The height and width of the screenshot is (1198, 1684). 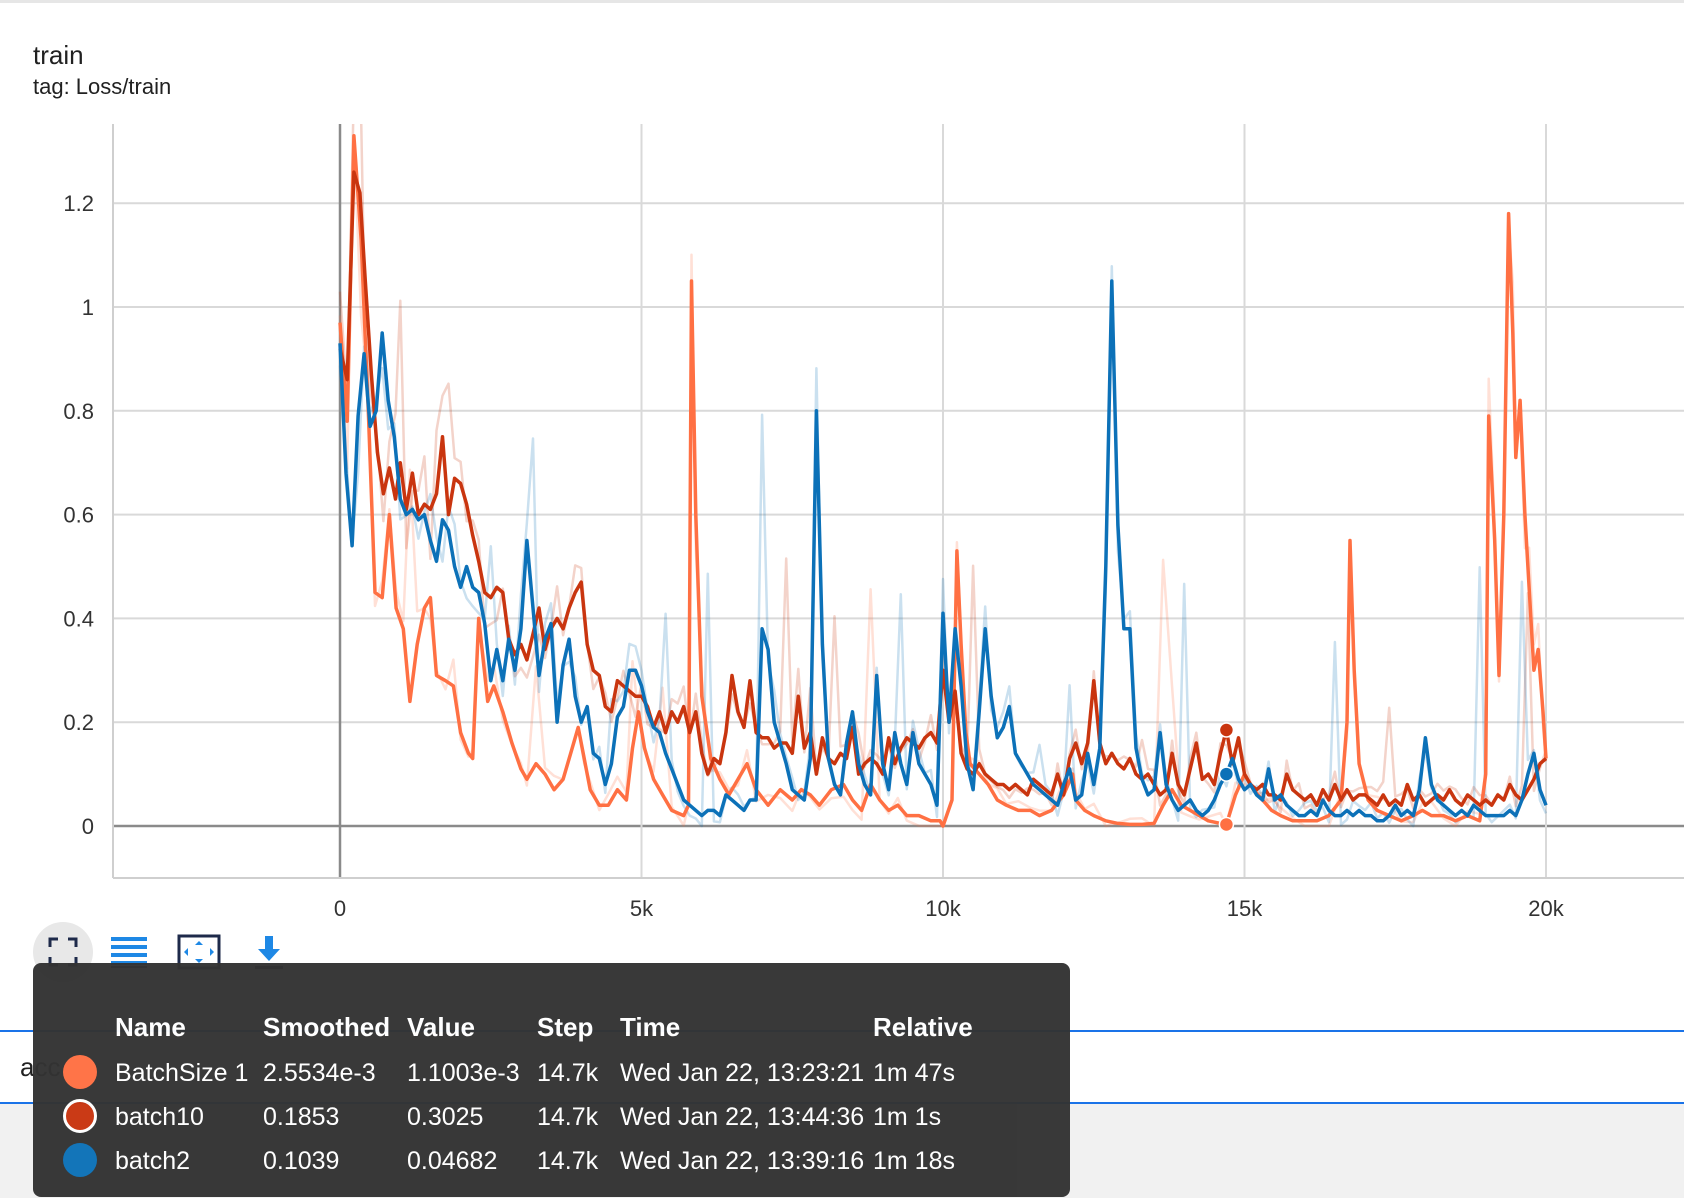 I want to click on y-tick-label: 0.4, so click(x=78, y=618).